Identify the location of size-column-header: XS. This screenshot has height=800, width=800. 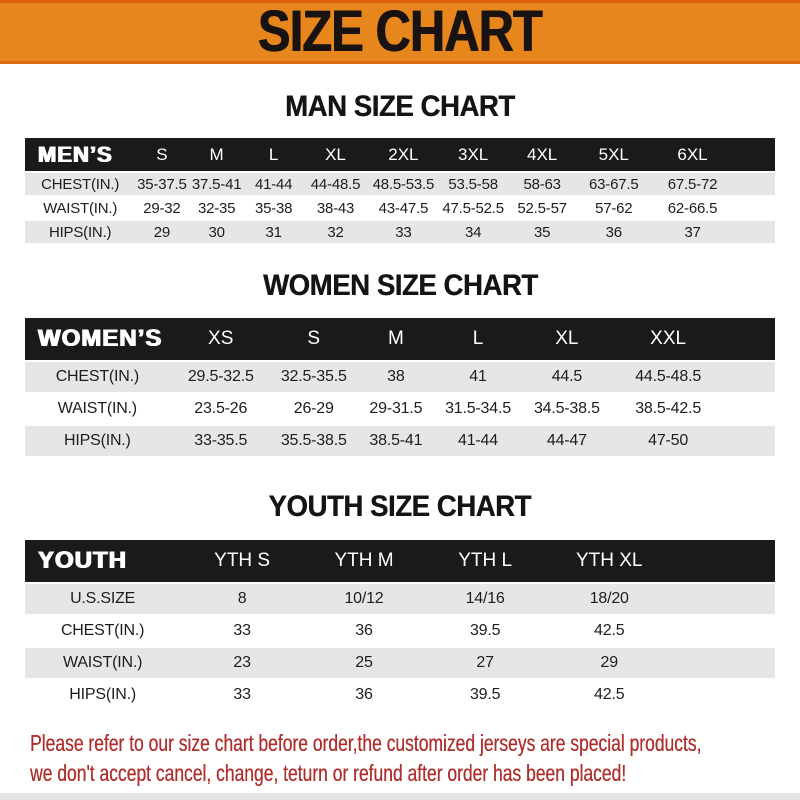
(220, 339).